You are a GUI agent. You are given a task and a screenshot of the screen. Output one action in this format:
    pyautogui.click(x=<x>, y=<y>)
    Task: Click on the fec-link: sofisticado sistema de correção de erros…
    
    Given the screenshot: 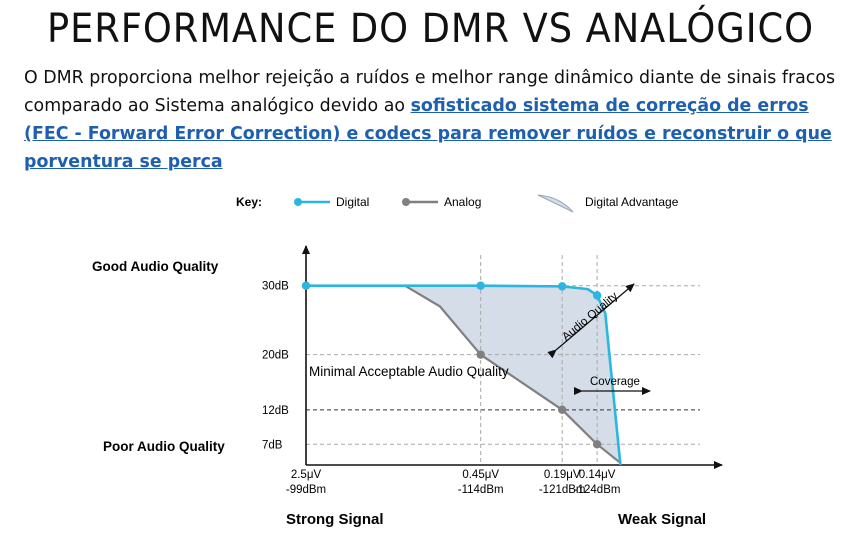 What is the action you would take?
    pyautogui.click(x=428, y=134)
    